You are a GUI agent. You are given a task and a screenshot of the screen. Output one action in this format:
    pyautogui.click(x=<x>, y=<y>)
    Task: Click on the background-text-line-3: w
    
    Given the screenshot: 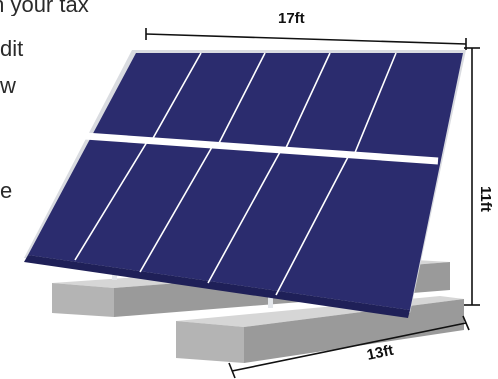 What is the action you would take?
    pyautogui.click(x=8, y=86)
    